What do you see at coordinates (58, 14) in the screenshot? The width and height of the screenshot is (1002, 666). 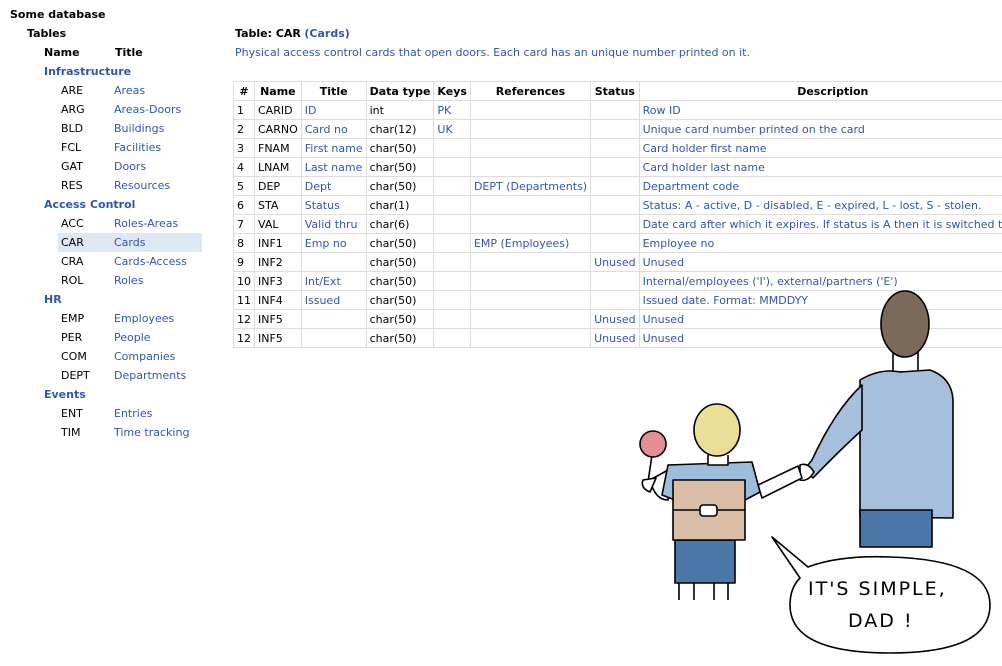 I see `database-title: Some database` at bounding box center [58, 14].